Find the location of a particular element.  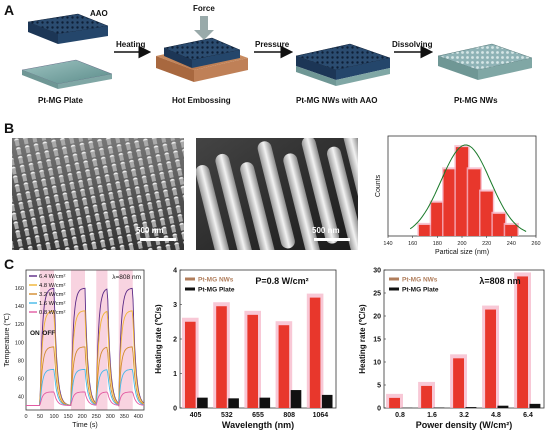

bar-x-tick-label: 0.8 is located at coordinates (400, 415).